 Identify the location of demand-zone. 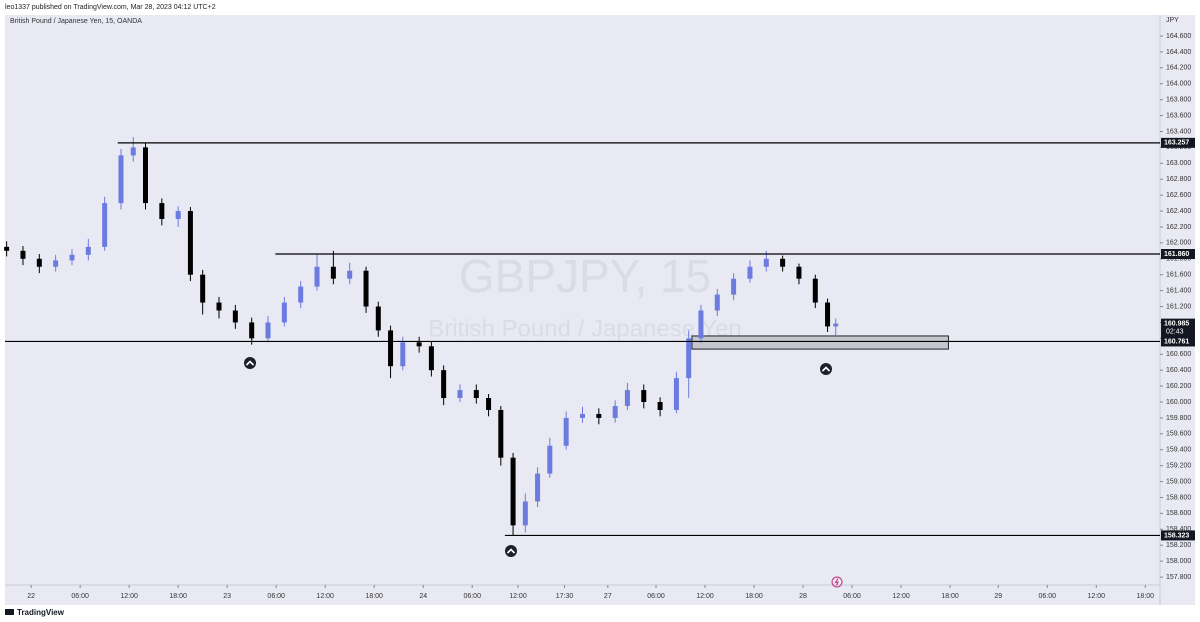
(820, 342).